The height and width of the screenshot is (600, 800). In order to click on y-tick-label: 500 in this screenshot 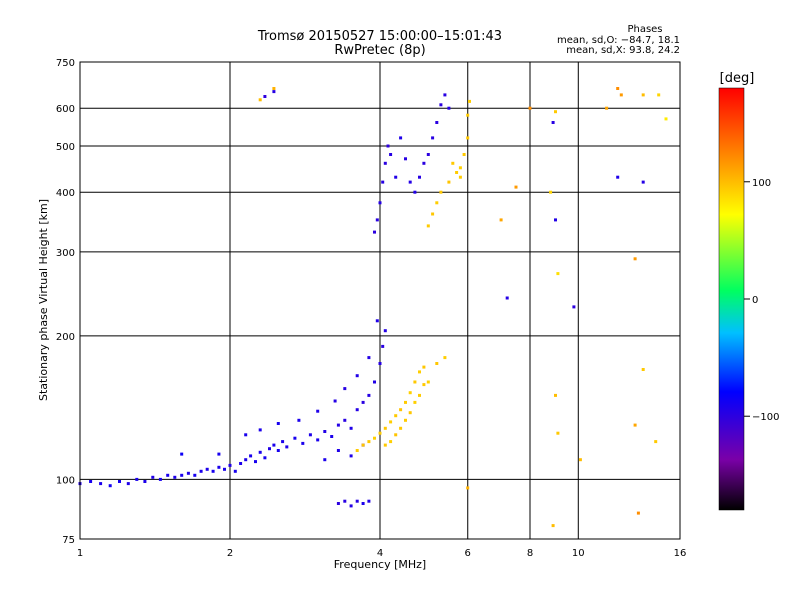, I will do `click(65, 147)`.